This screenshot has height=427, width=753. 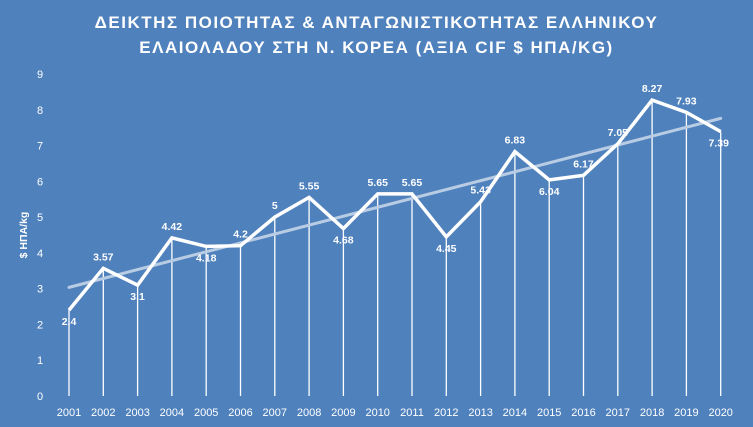 I want to click on data-label-2020: 7.39, so click(x=718, y=144).